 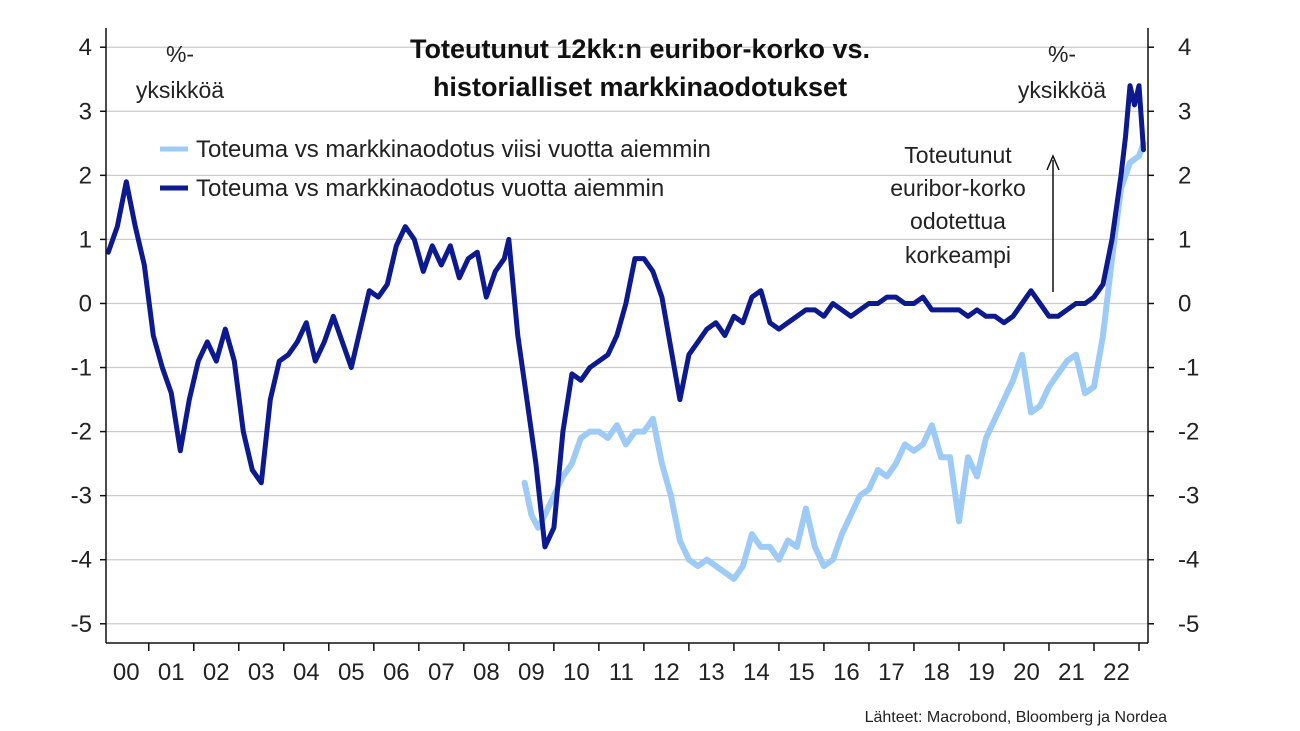 What do you see at coordinates (1188, 432) in the screenshot?
I see `y-tick-label-right: -2` at bounding box center [1188, 432].